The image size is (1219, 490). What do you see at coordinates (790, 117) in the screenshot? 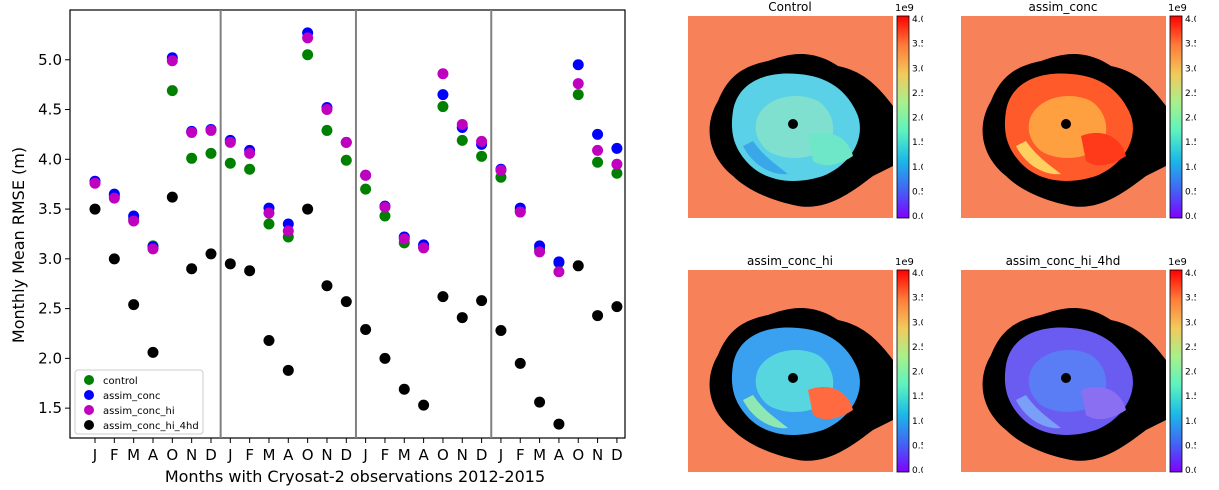
I see `land-area` at bounding box center [790, 117].